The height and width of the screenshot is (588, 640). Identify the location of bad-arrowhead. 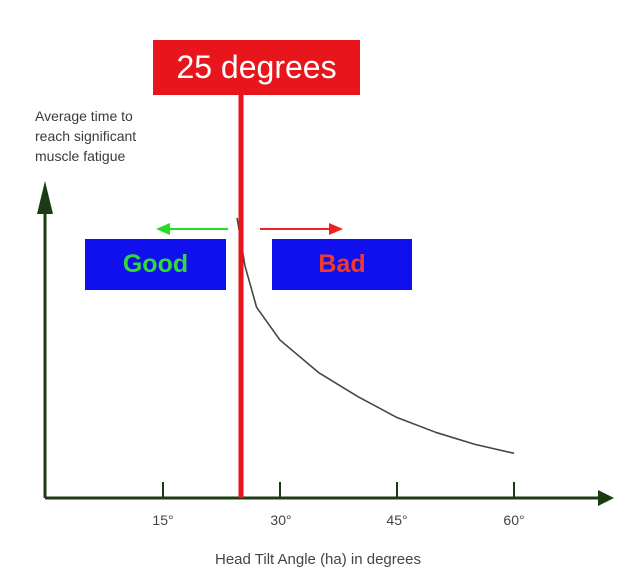
(336, 229).